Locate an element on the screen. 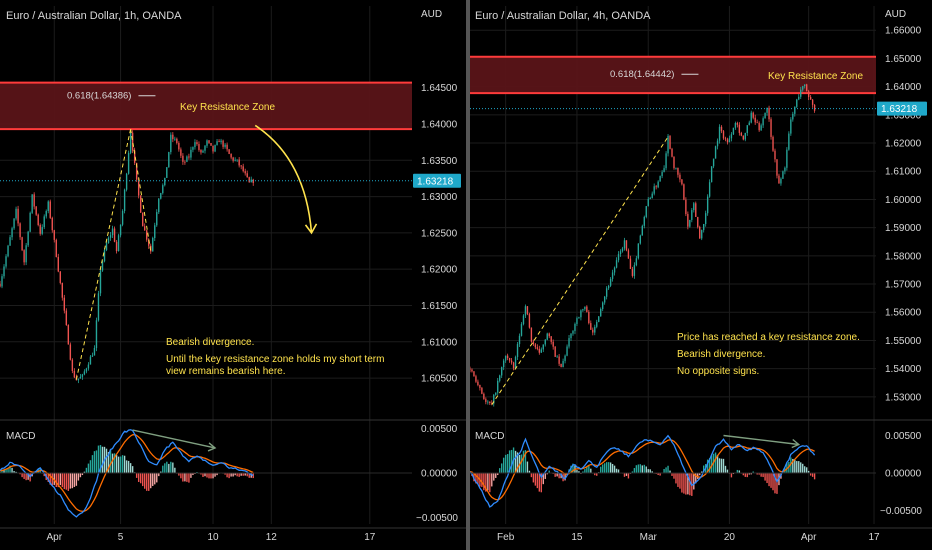  time-tick-label: 10 is located at coordinates (213, 537).